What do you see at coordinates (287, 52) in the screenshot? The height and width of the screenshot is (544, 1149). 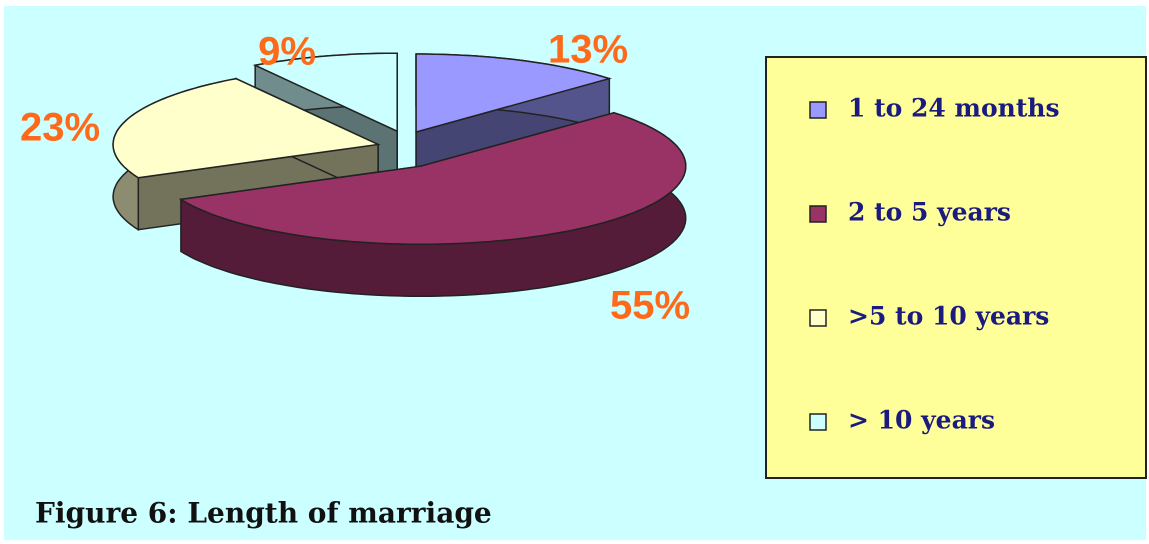 I see `data-label: 9%` at bounding box center [287, 52].